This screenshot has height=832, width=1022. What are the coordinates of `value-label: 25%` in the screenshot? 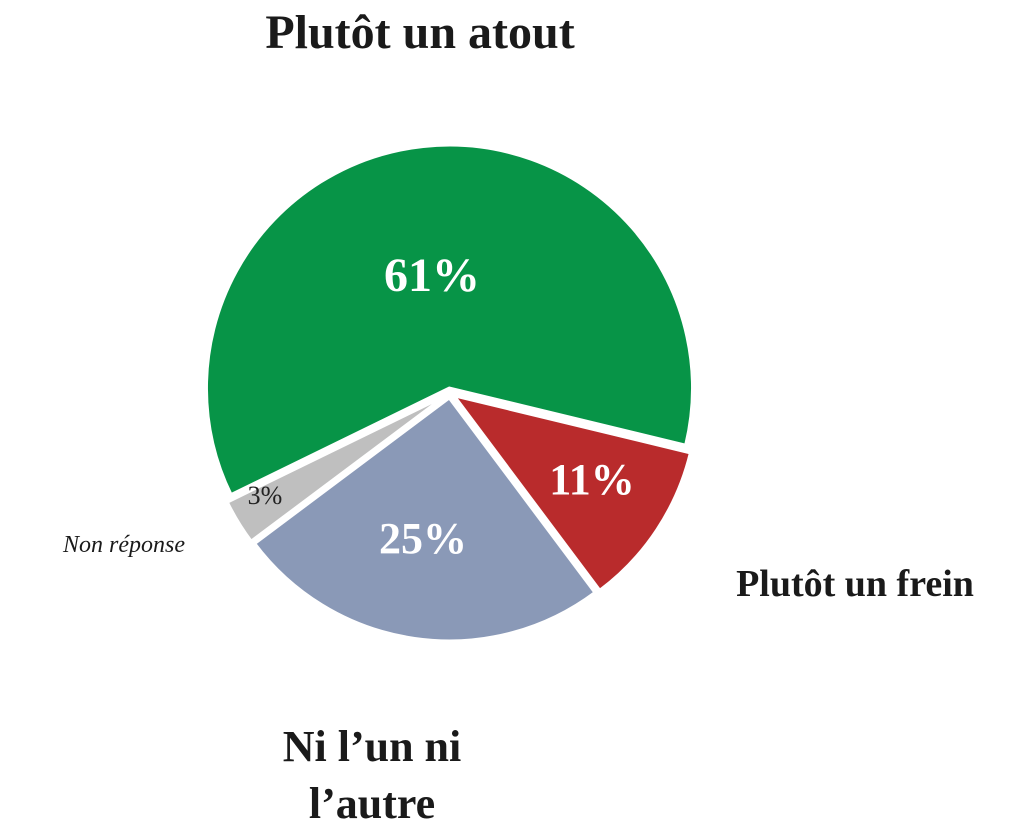 It's located at (423, 538).